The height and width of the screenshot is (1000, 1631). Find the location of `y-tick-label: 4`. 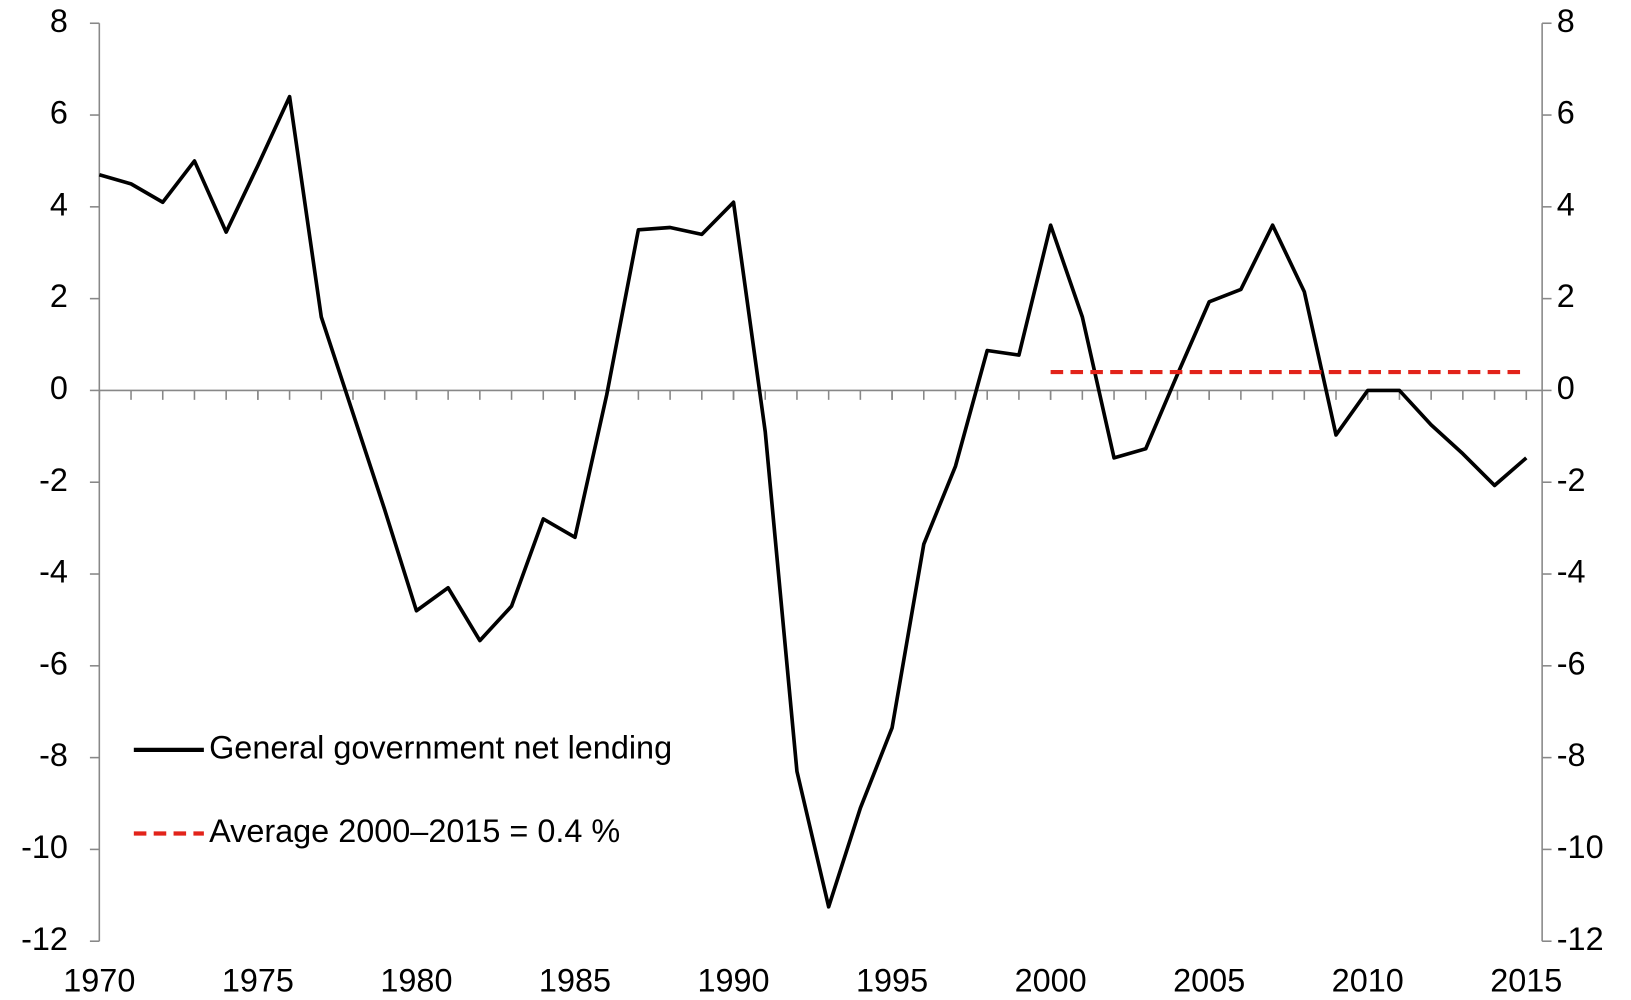

y-tick-label: 4 is located at coordinates (59, 204).